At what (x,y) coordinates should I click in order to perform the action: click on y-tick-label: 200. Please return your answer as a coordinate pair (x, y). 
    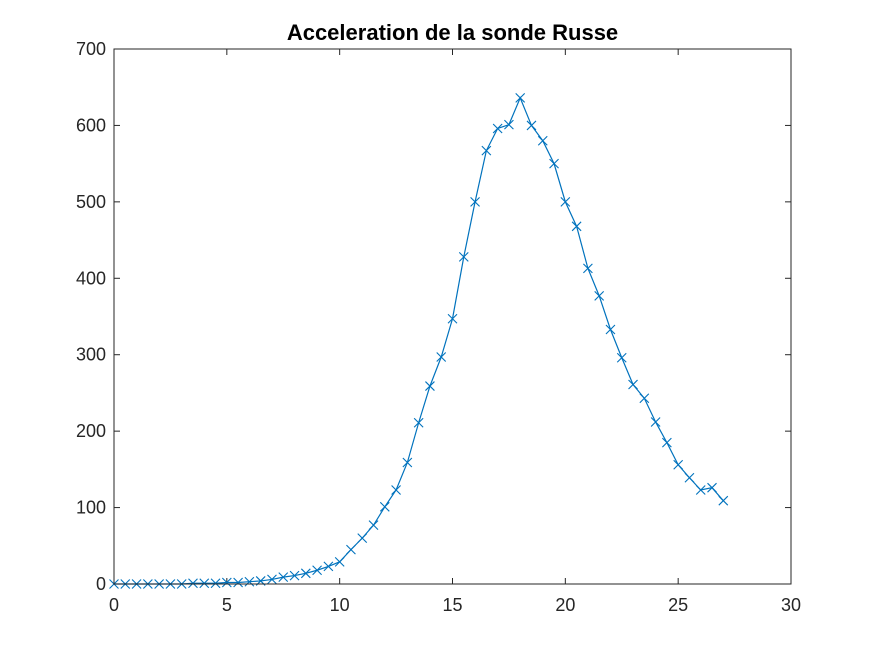
    Looking at the image, I should click on (91, 431).